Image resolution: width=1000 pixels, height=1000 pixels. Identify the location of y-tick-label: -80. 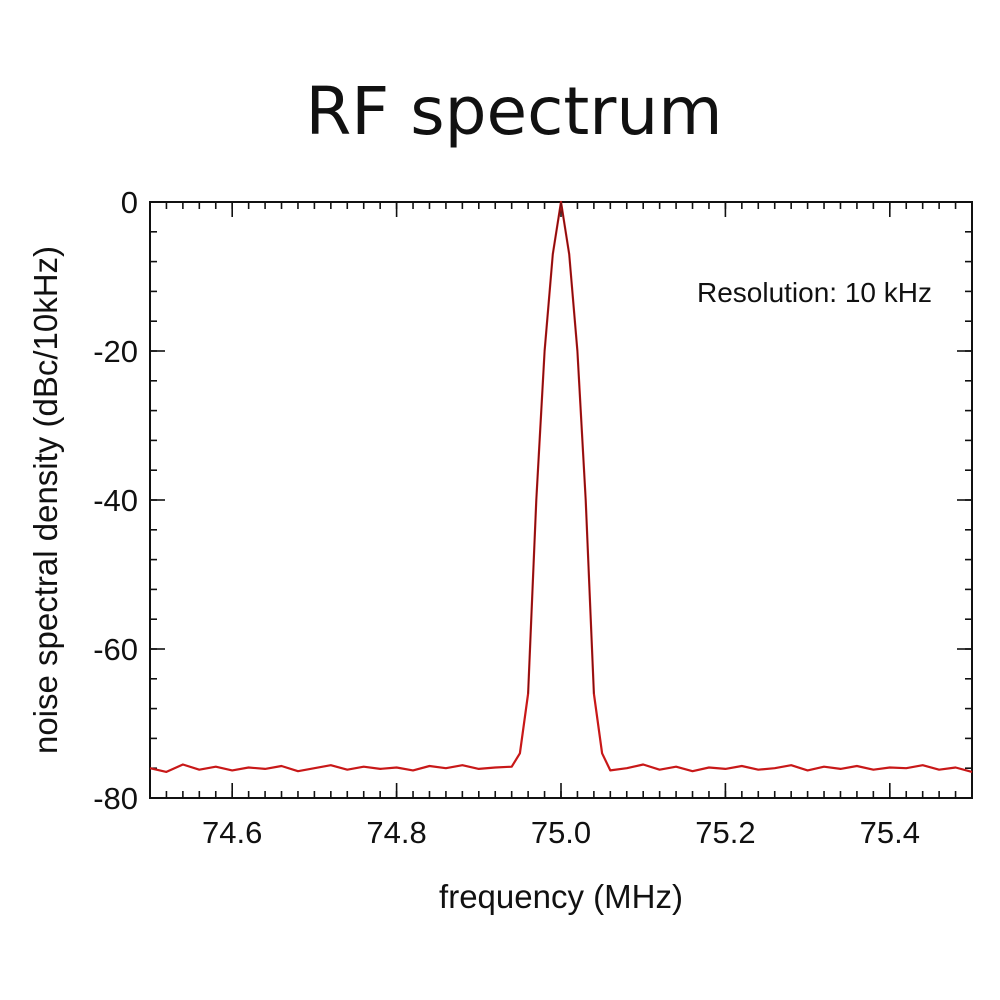
(115, 798).